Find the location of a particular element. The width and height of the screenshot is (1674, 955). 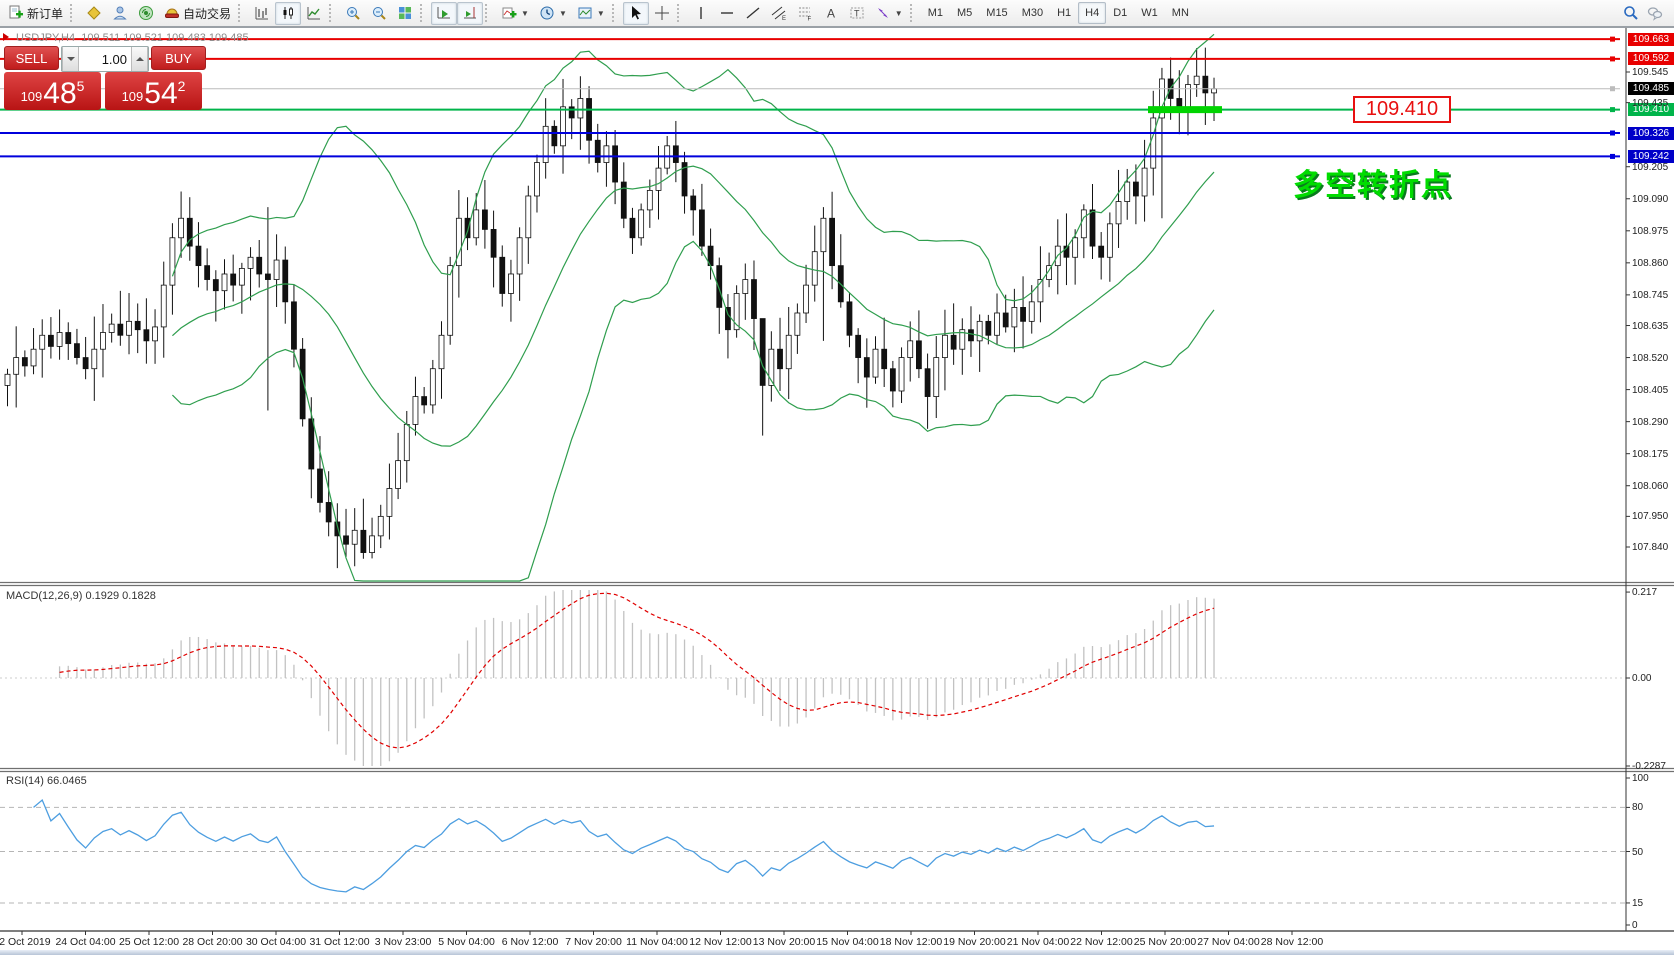

history-center-button is located at coordinates (94, 13).